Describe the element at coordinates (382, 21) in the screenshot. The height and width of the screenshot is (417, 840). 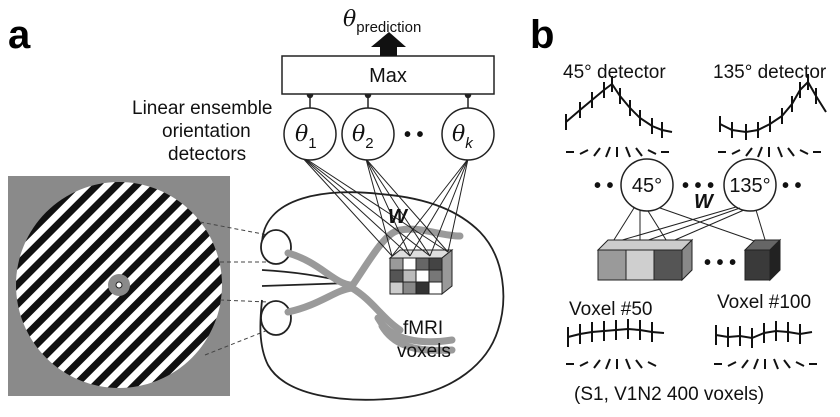
I see `output-label: θprediction` at that location.